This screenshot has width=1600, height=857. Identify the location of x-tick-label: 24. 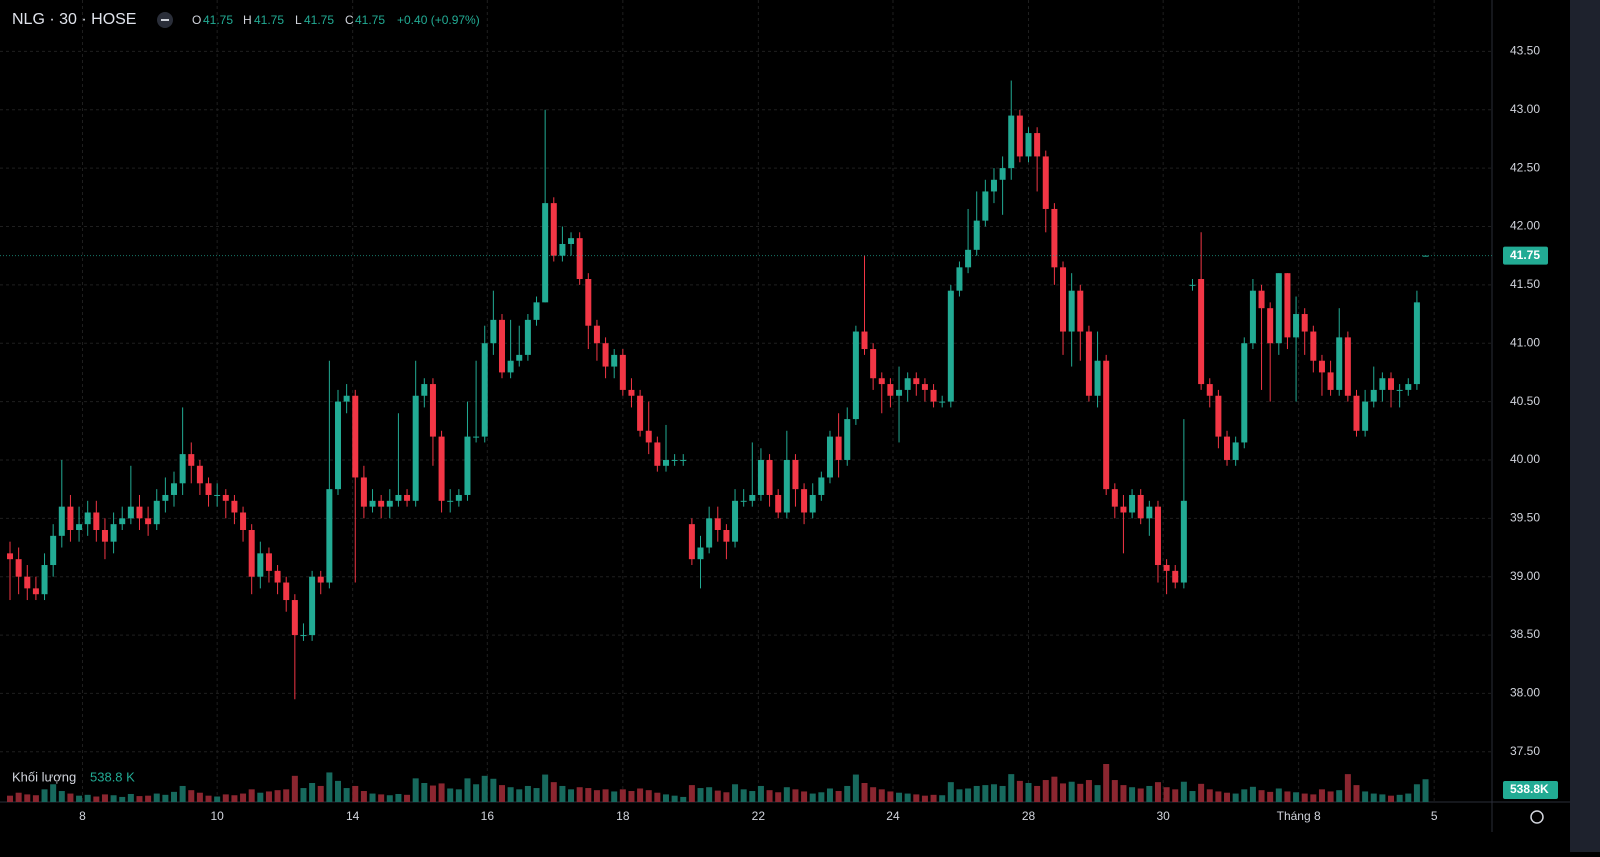
(893, 816).